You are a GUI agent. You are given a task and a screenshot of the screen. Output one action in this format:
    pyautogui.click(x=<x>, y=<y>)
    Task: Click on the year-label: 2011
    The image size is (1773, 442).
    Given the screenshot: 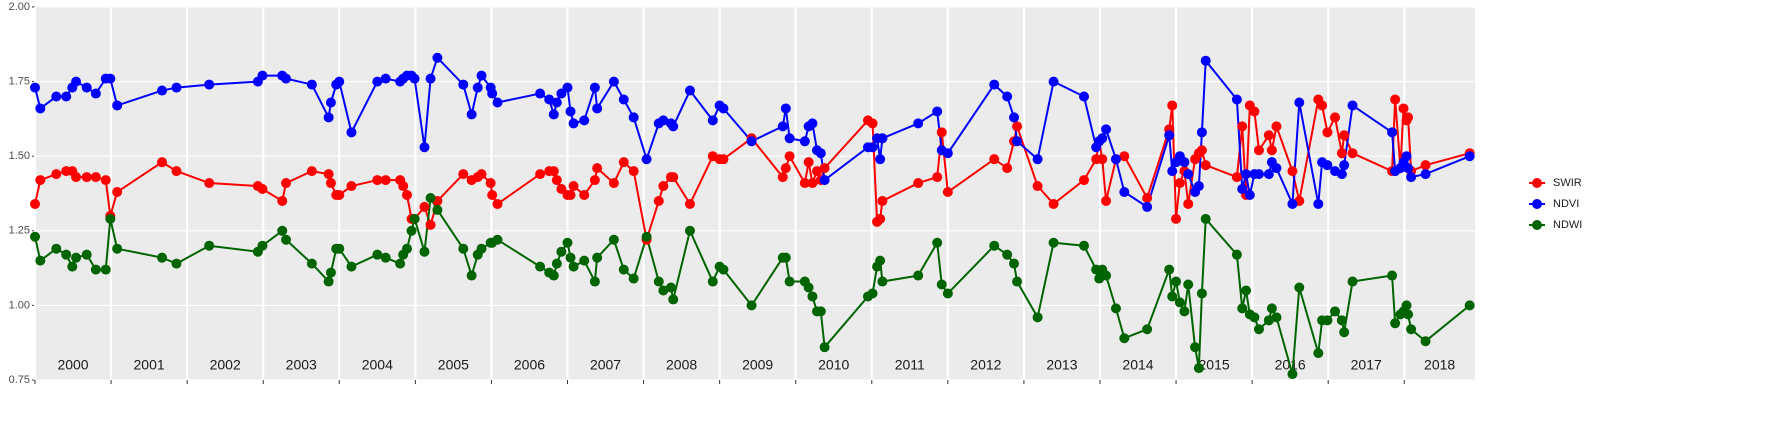 What is the action you would take?
    pyautogui.click(x=910, y=365)
    